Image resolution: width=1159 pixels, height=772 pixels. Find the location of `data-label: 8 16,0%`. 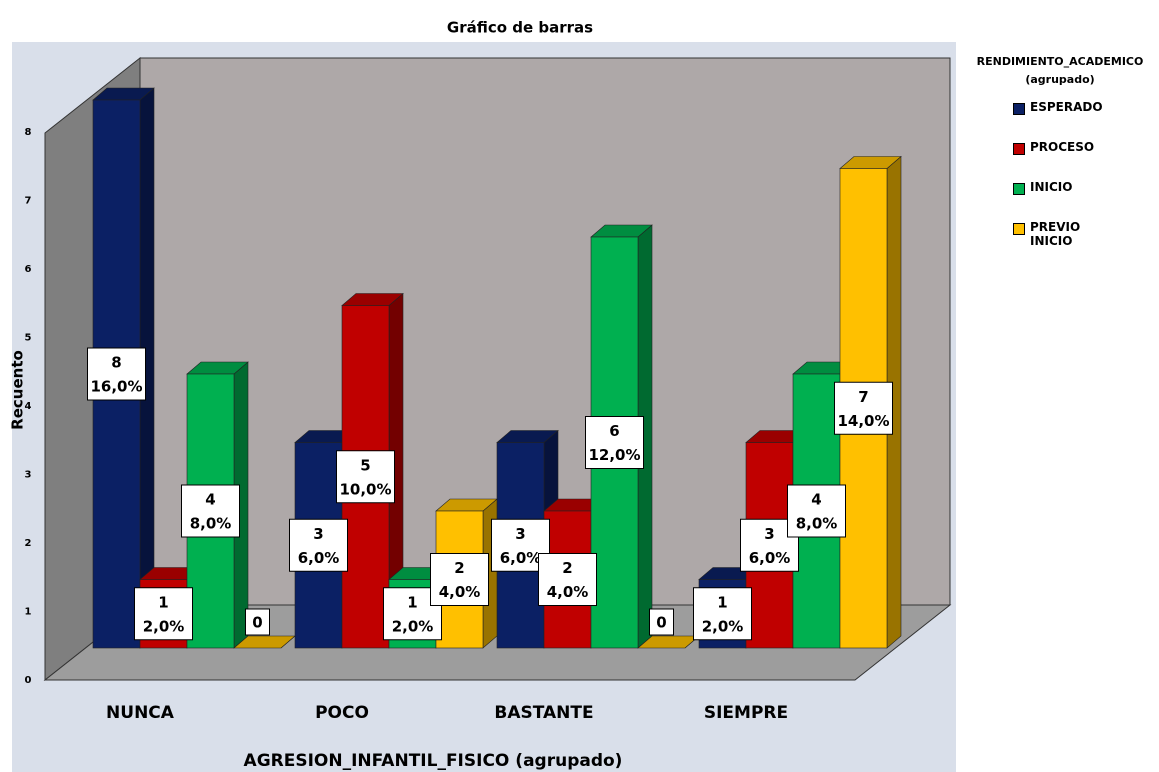

data-label: 8 16,0% is located at coordinates (116, 374).